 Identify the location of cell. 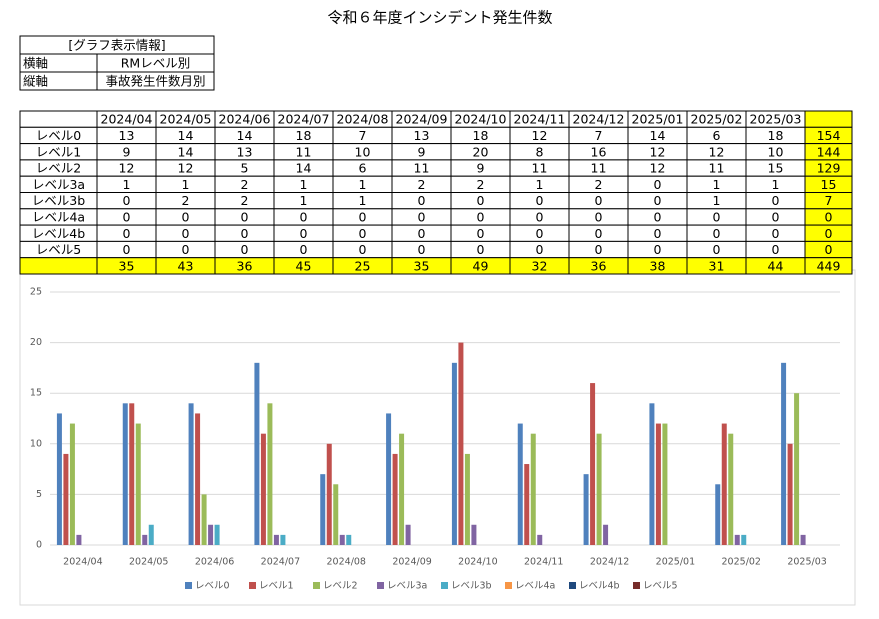
(58, 119).